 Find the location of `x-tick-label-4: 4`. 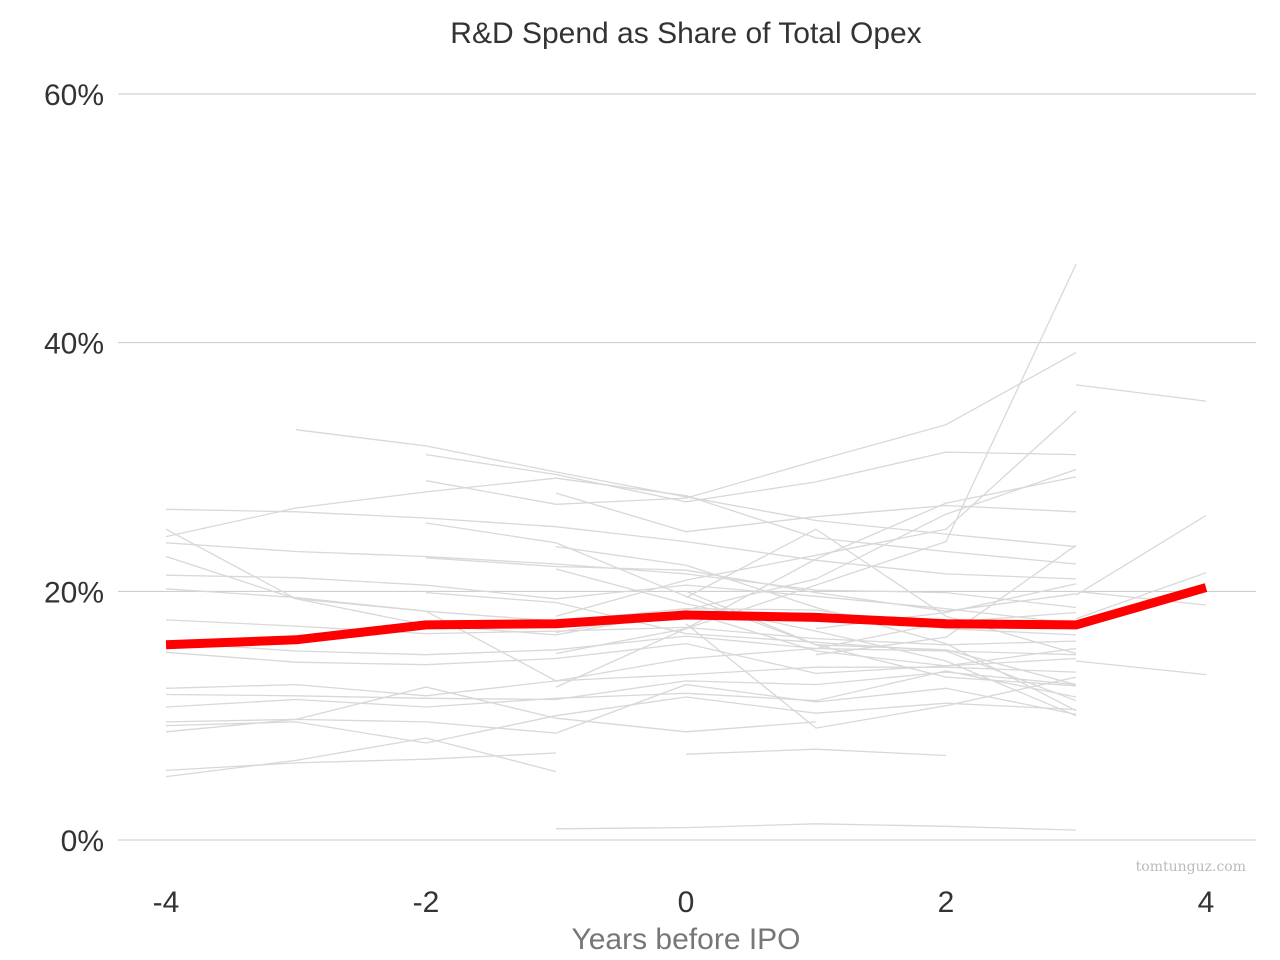

x-tick-label-4: 4 is located at coordinates (1206, 902).